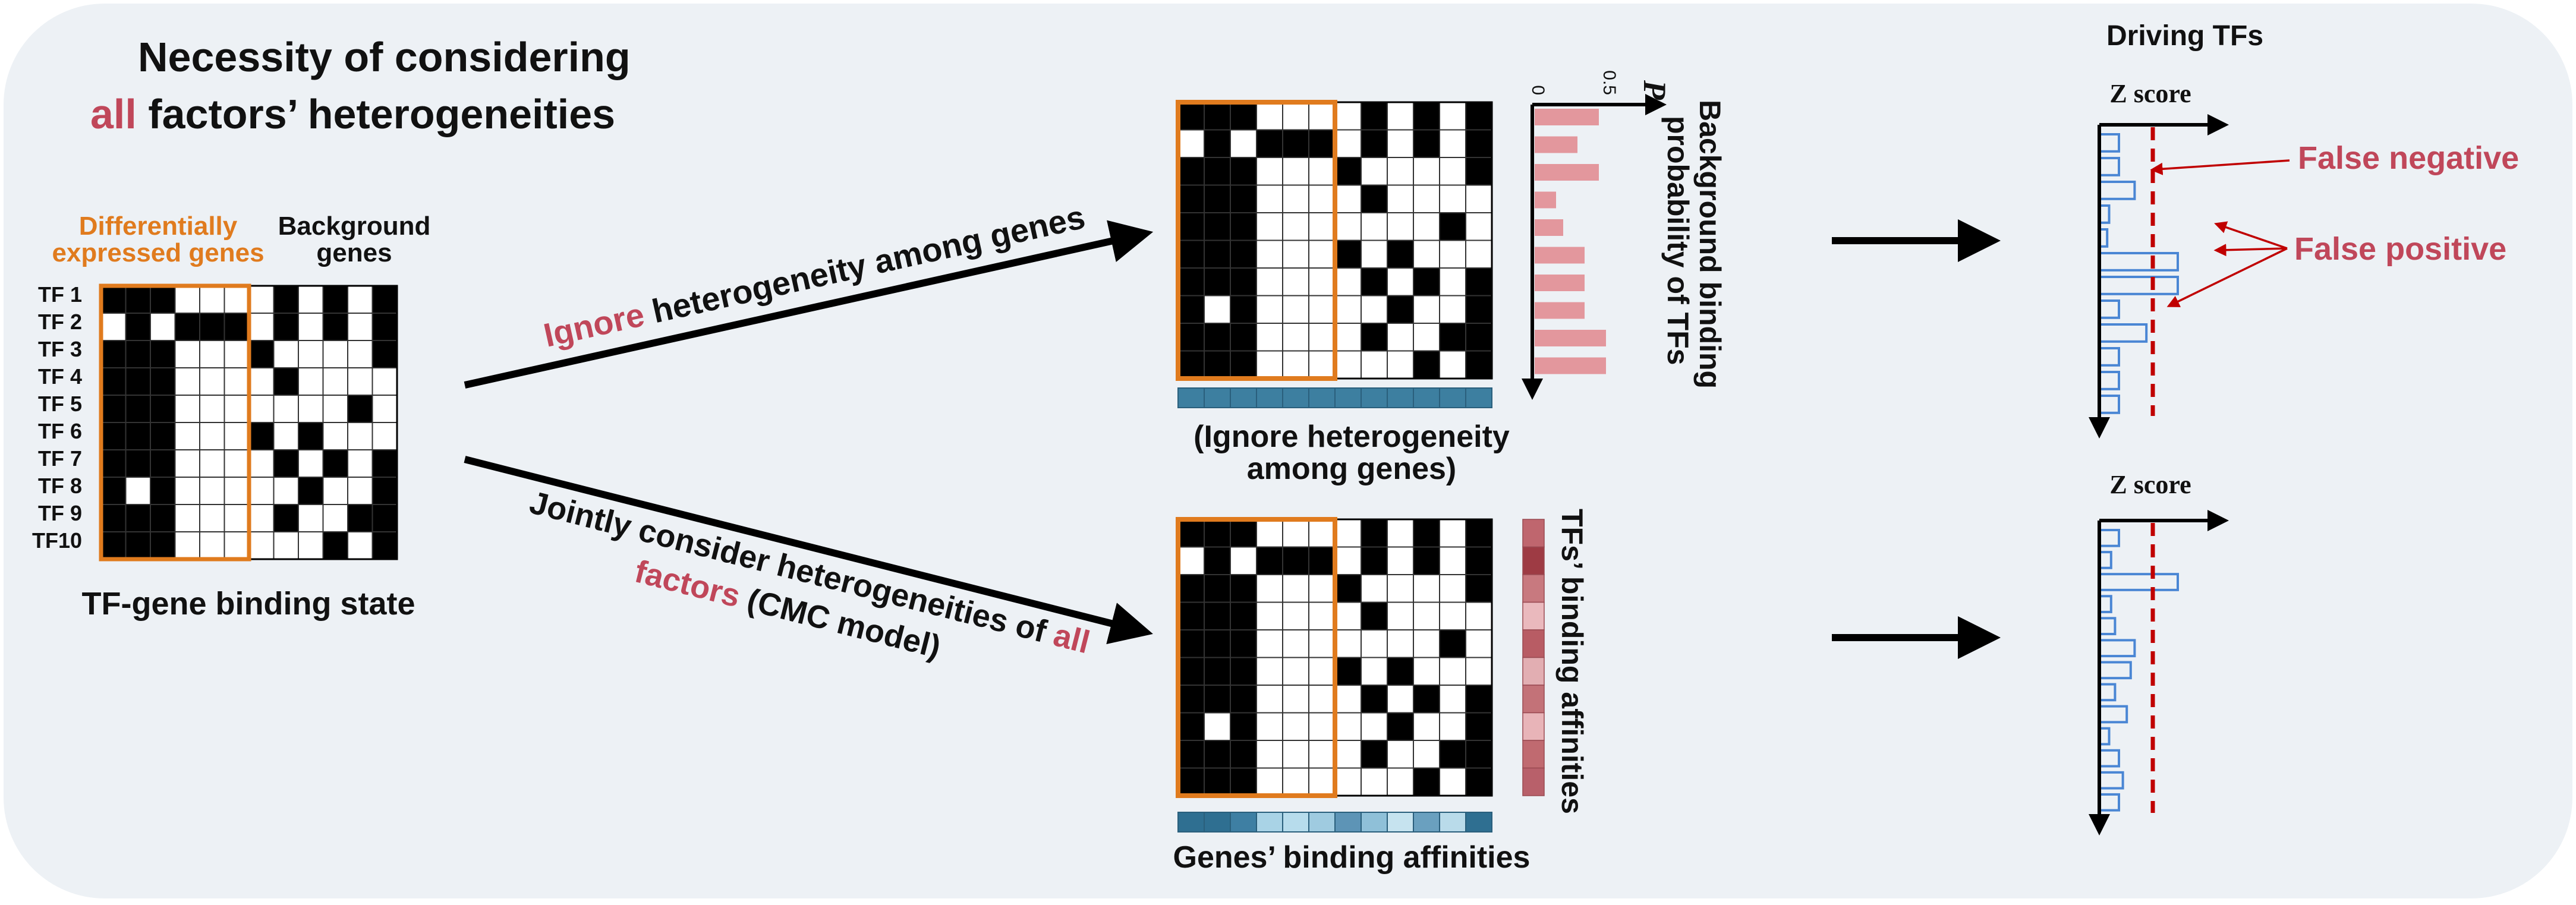 The image size is (2576, 905). What do you see at coordinates (1257, 240) in the screenshot?
I see `de-genes-box` at bounding box center [1257, 240].